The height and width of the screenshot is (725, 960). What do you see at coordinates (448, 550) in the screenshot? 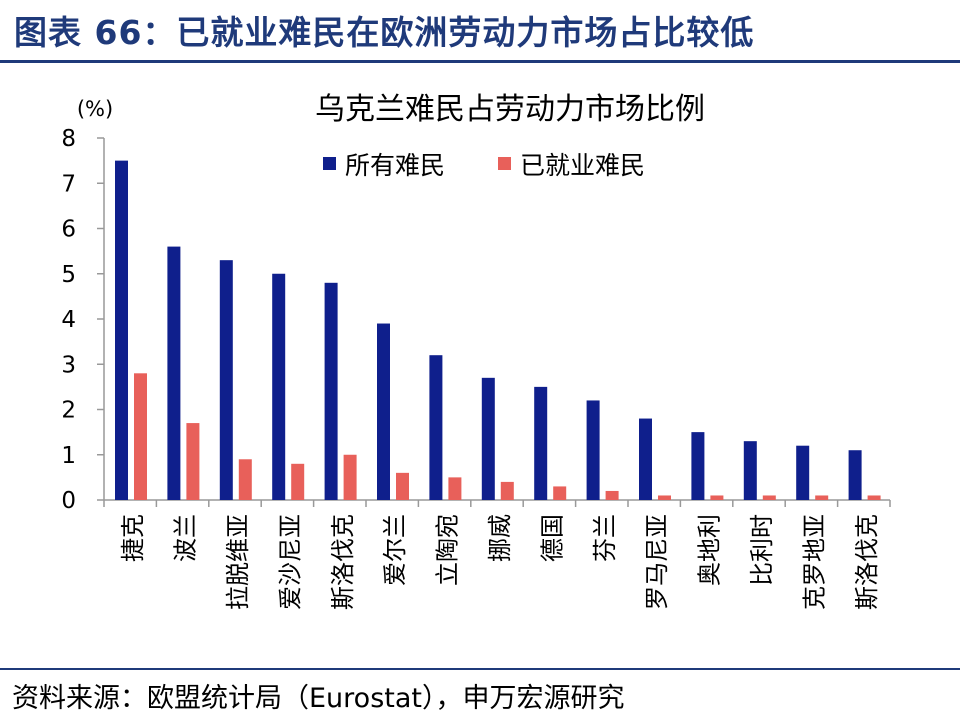
I see `x-tick-label: 立陶宛` at bounding box center [448, 550].